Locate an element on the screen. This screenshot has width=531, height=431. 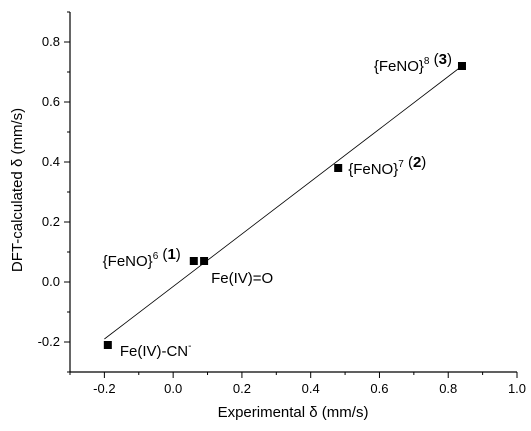
x-tick-label: 0.2 is located at coordinates (242, 388).